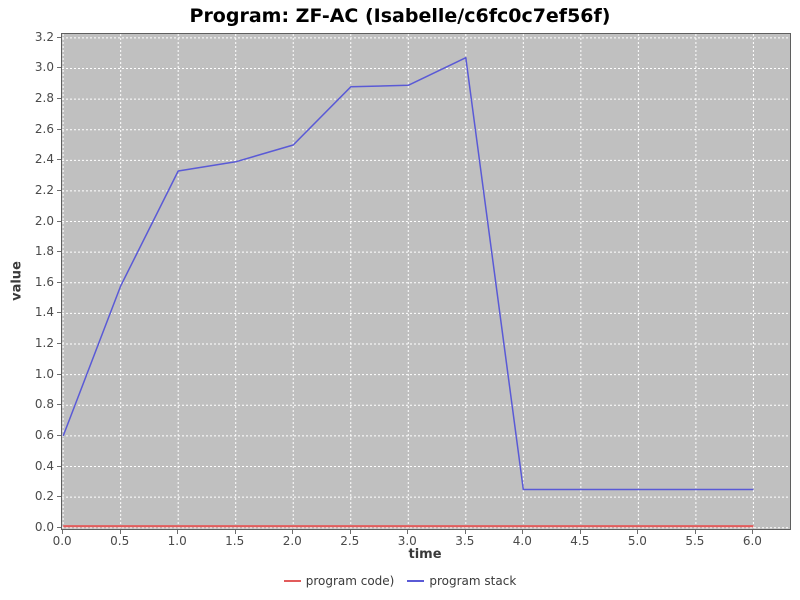 The height and width of the screenshot is (600, 800). Describe the element at coordinates (522, 541) in the screenshot. I see `x-tick-label: 4.0` at that location.